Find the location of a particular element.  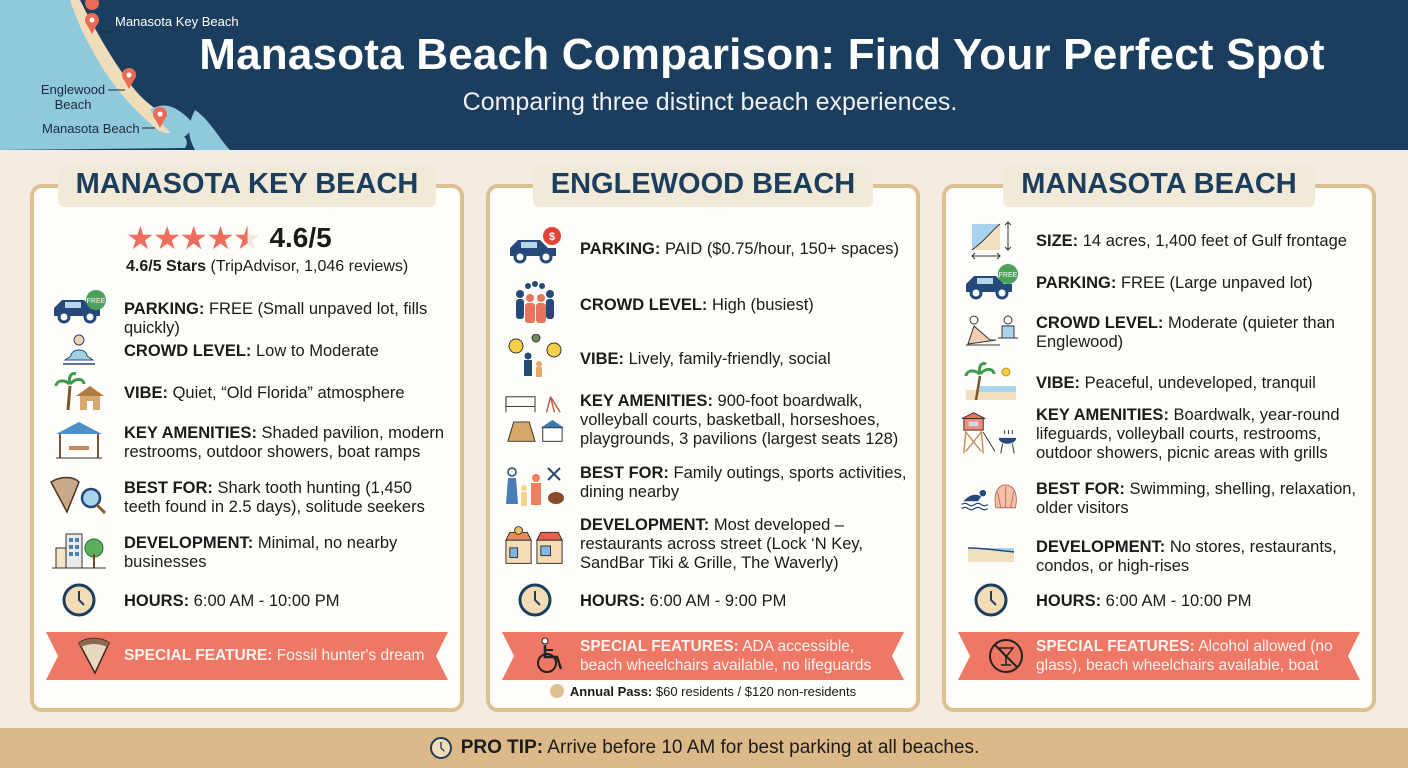

swimmer-shell-icon is located at coordinates (991, 498).